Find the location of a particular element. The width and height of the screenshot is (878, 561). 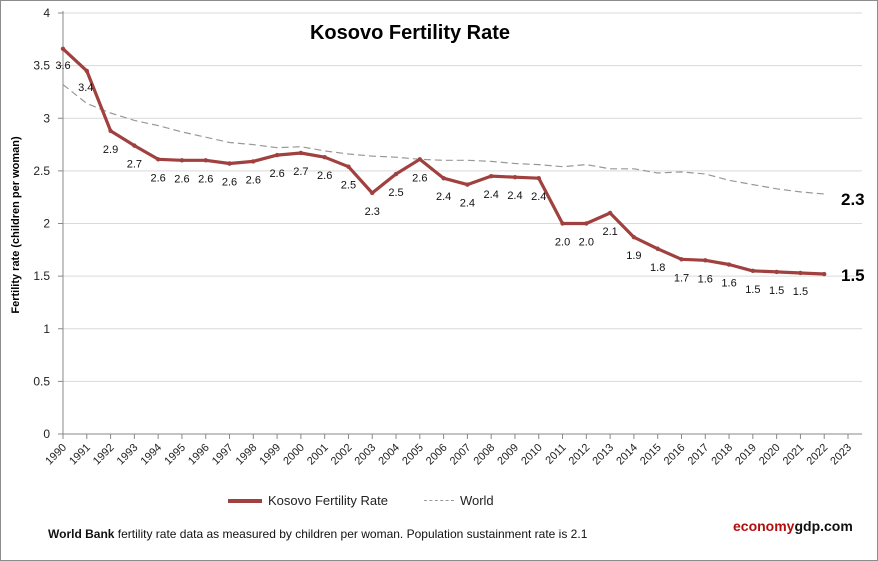

x-tick-label: 2000 is located at coordinates (294, 455).